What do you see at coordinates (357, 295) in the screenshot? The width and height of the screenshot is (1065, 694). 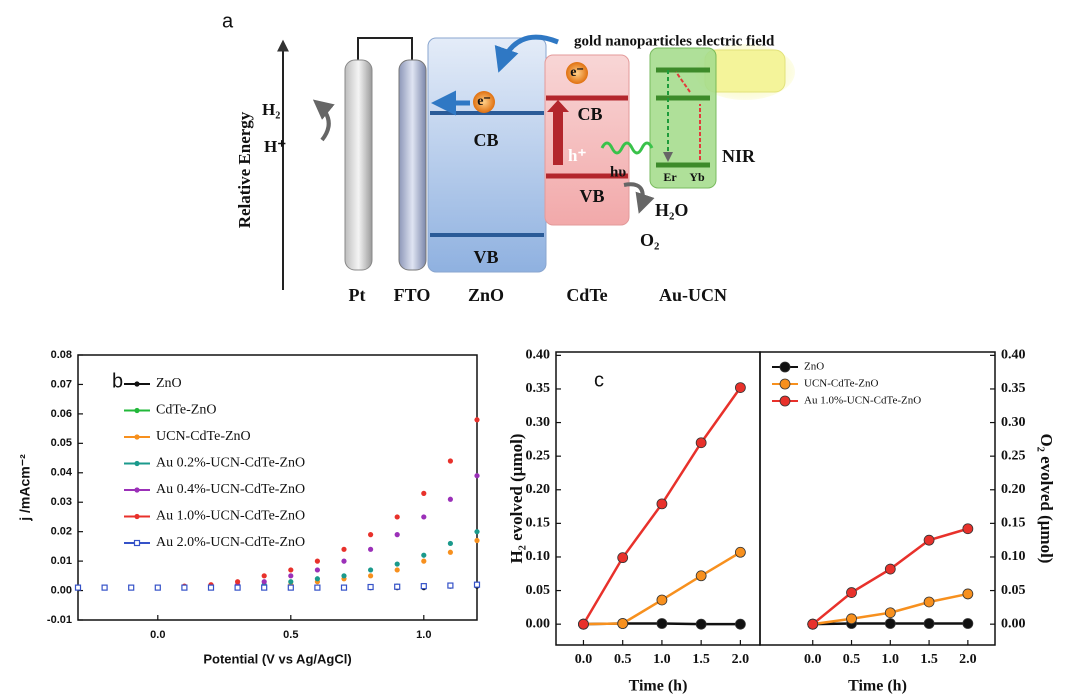 I see `component-label: Pt` at bounding box center [357, 295].